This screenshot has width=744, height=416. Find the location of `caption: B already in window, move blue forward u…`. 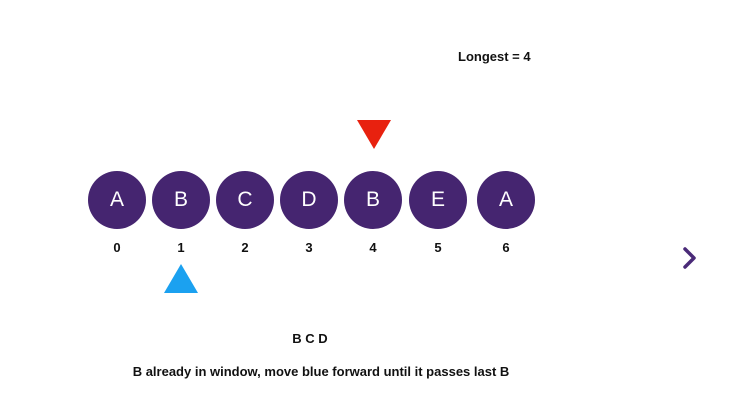

caption: B already in window, move blue forward u… is located at coordinates (321, 371).